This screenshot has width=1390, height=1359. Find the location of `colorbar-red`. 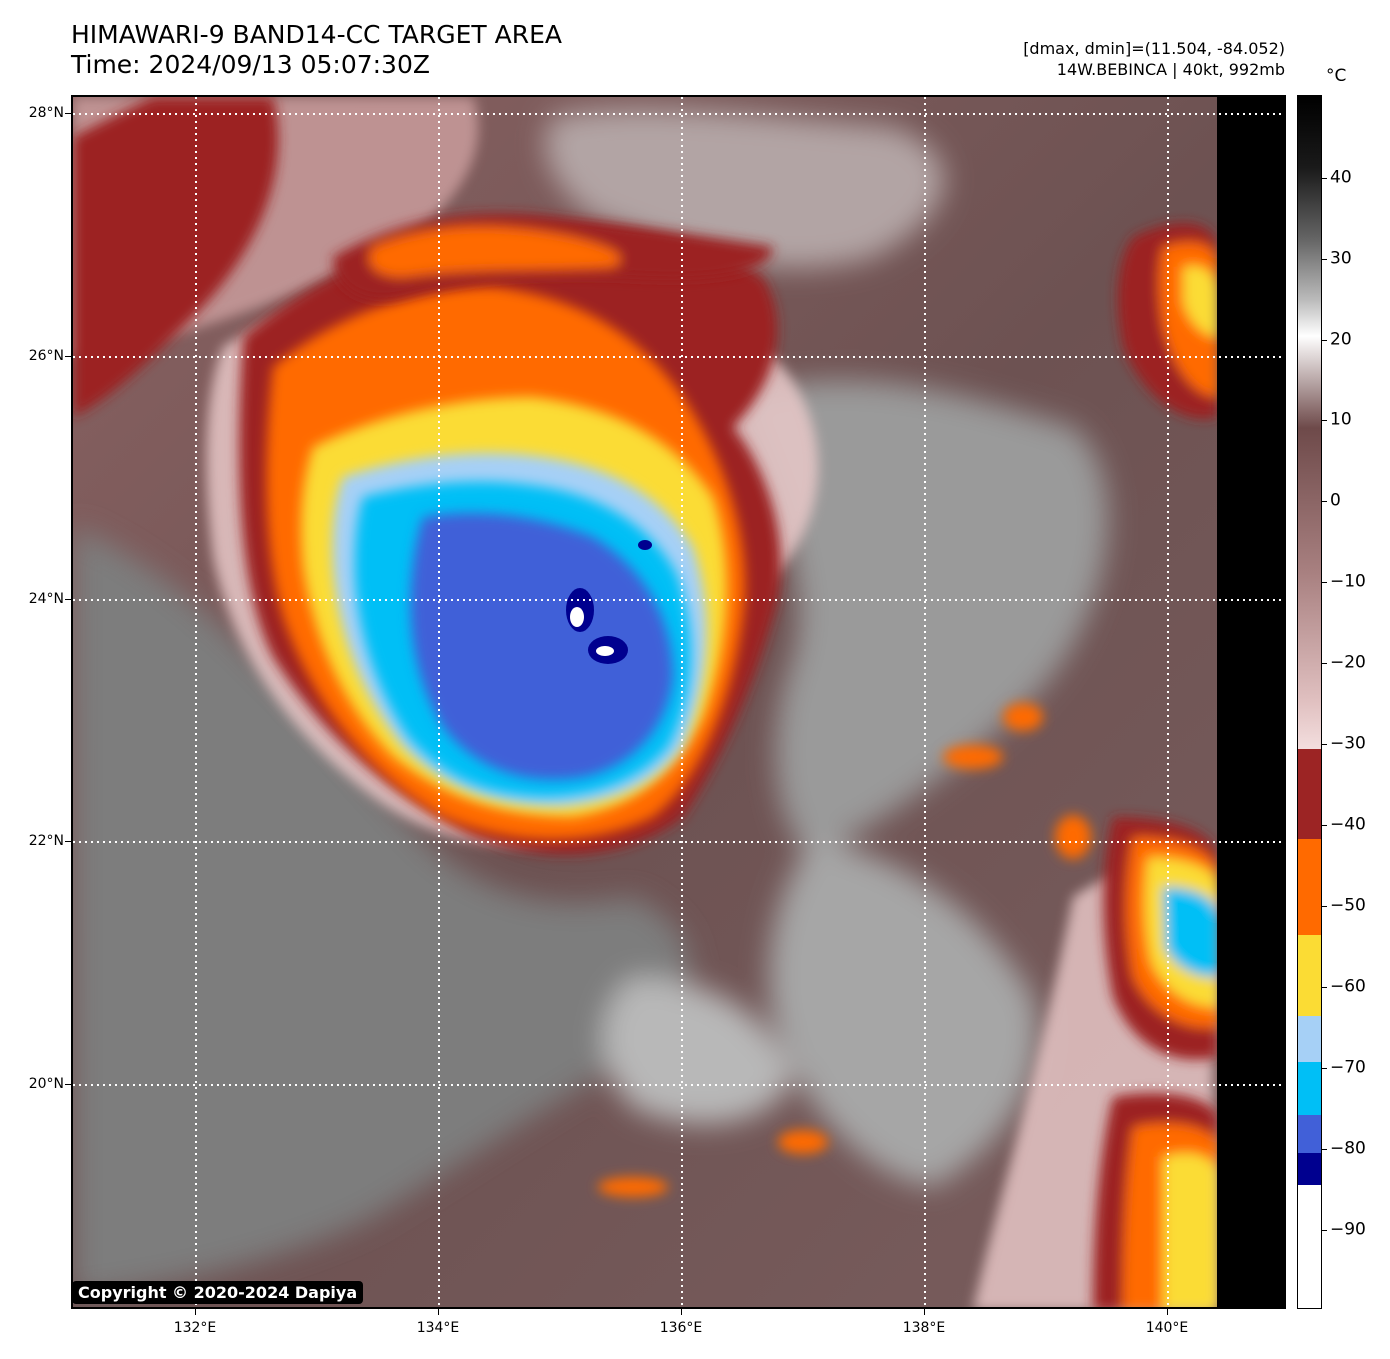

colorbar-red is located at coordinates (1309, 794).